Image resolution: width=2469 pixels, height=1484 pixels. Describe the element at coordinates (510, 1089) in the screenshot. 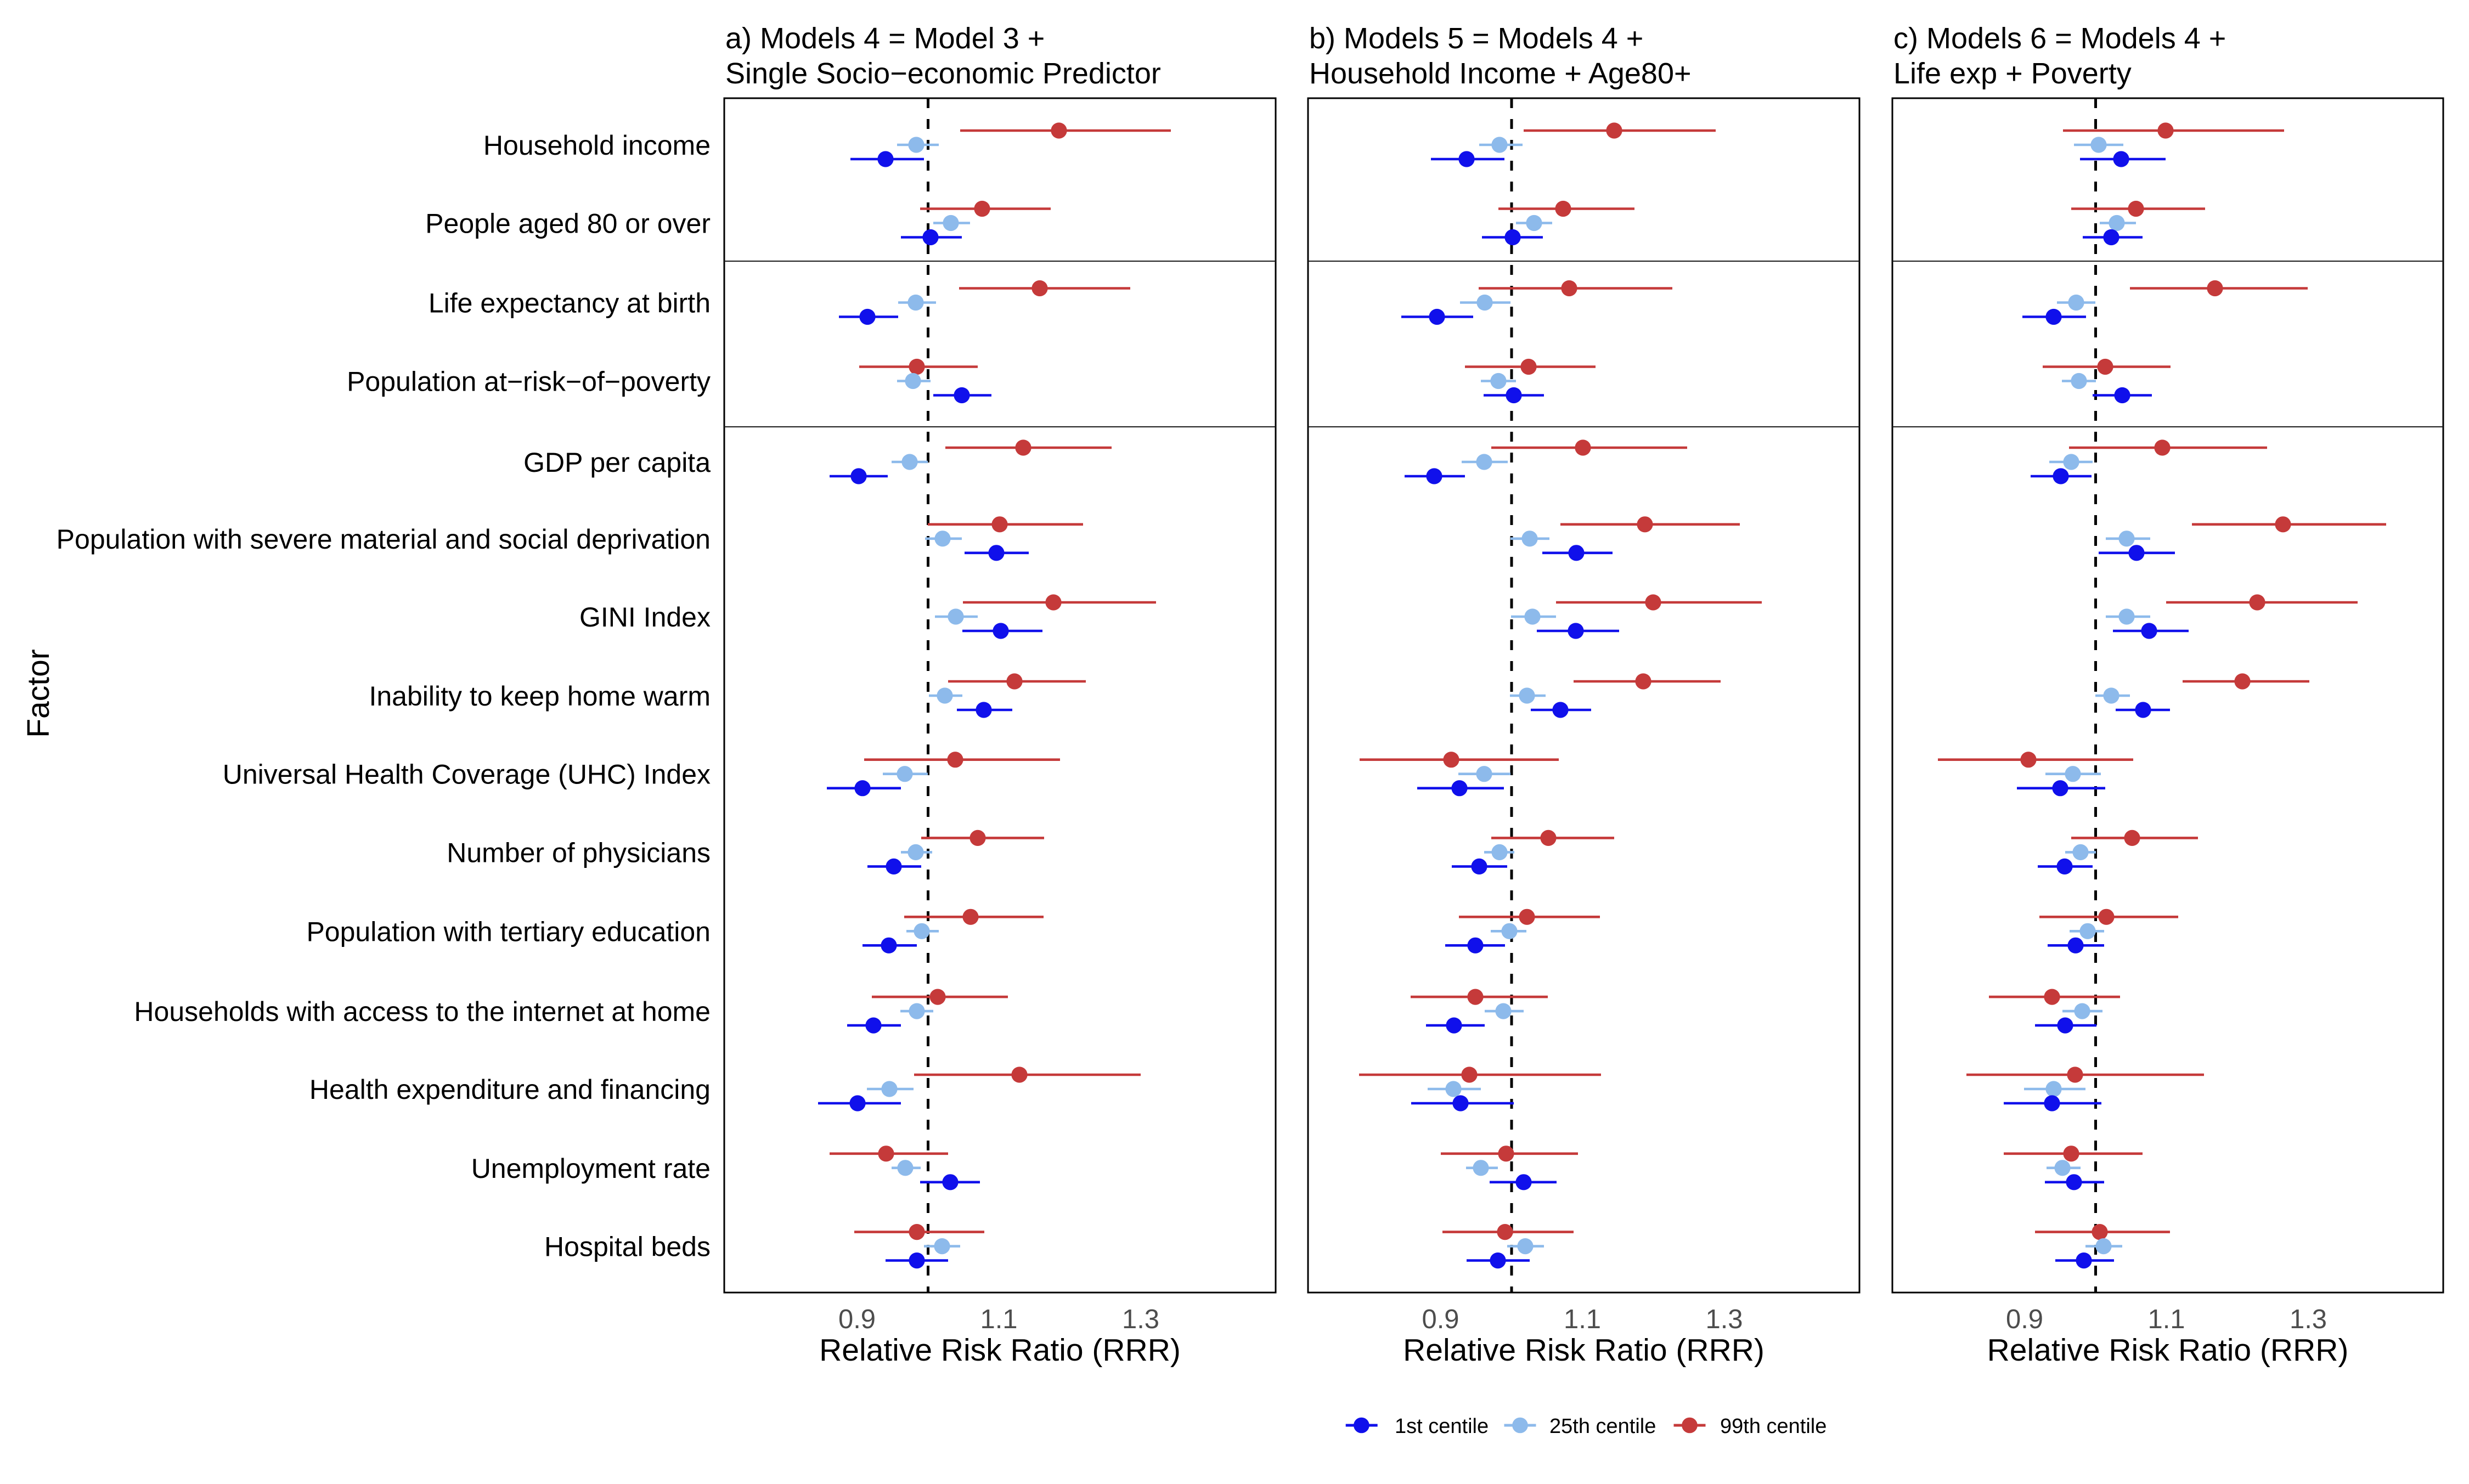

I see `svg-text:Health expenditure and financi: Health expenditure and financing` at that location.